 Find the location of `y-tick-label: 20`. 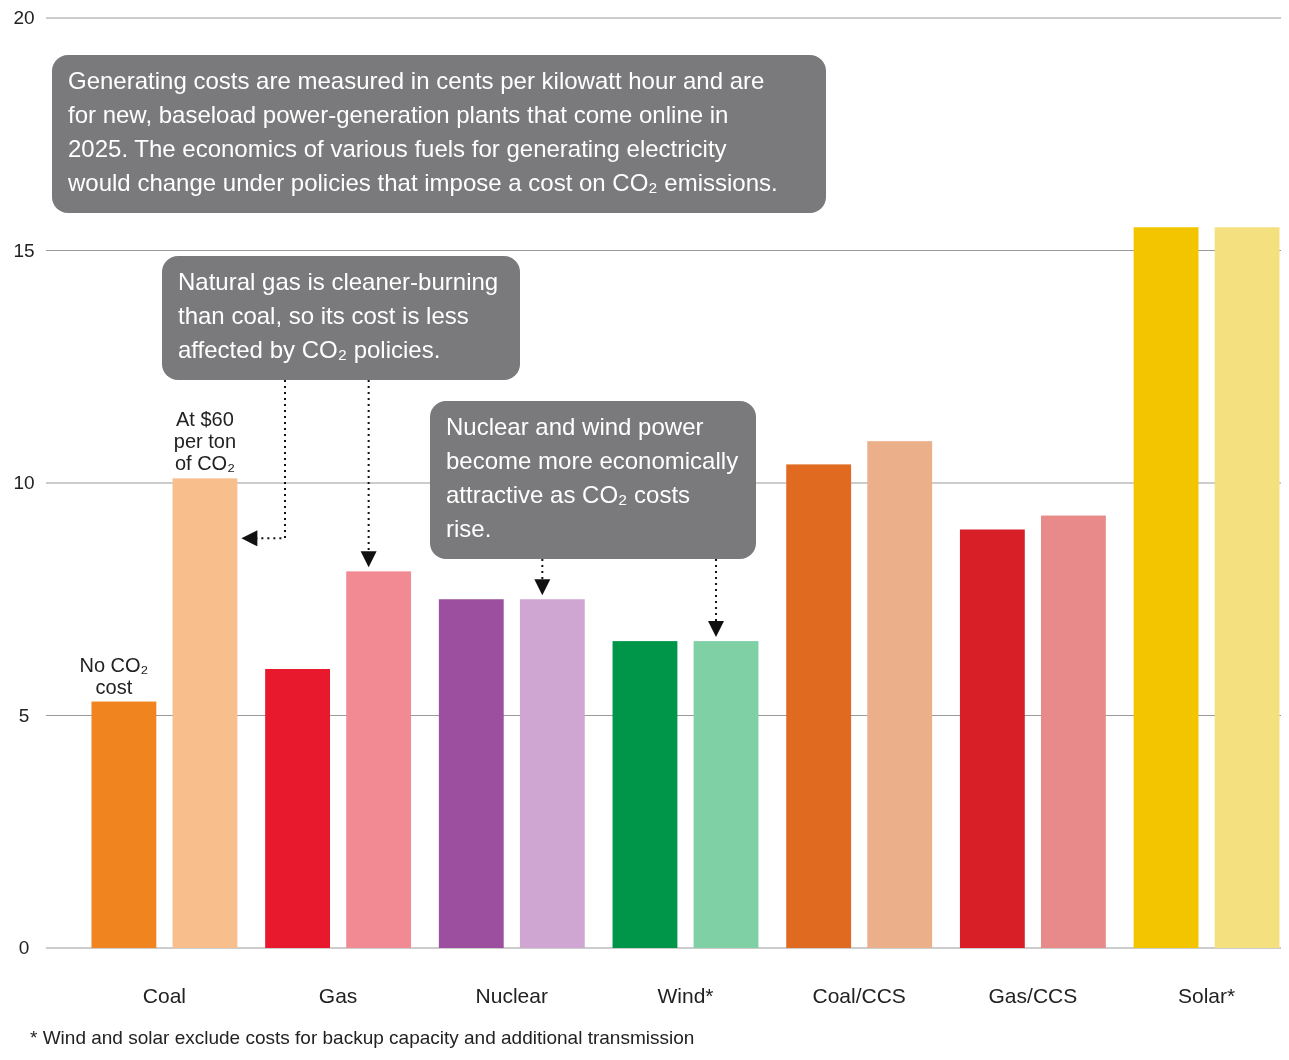

y-tick-label: 20 is located at coordinates (24, 17).